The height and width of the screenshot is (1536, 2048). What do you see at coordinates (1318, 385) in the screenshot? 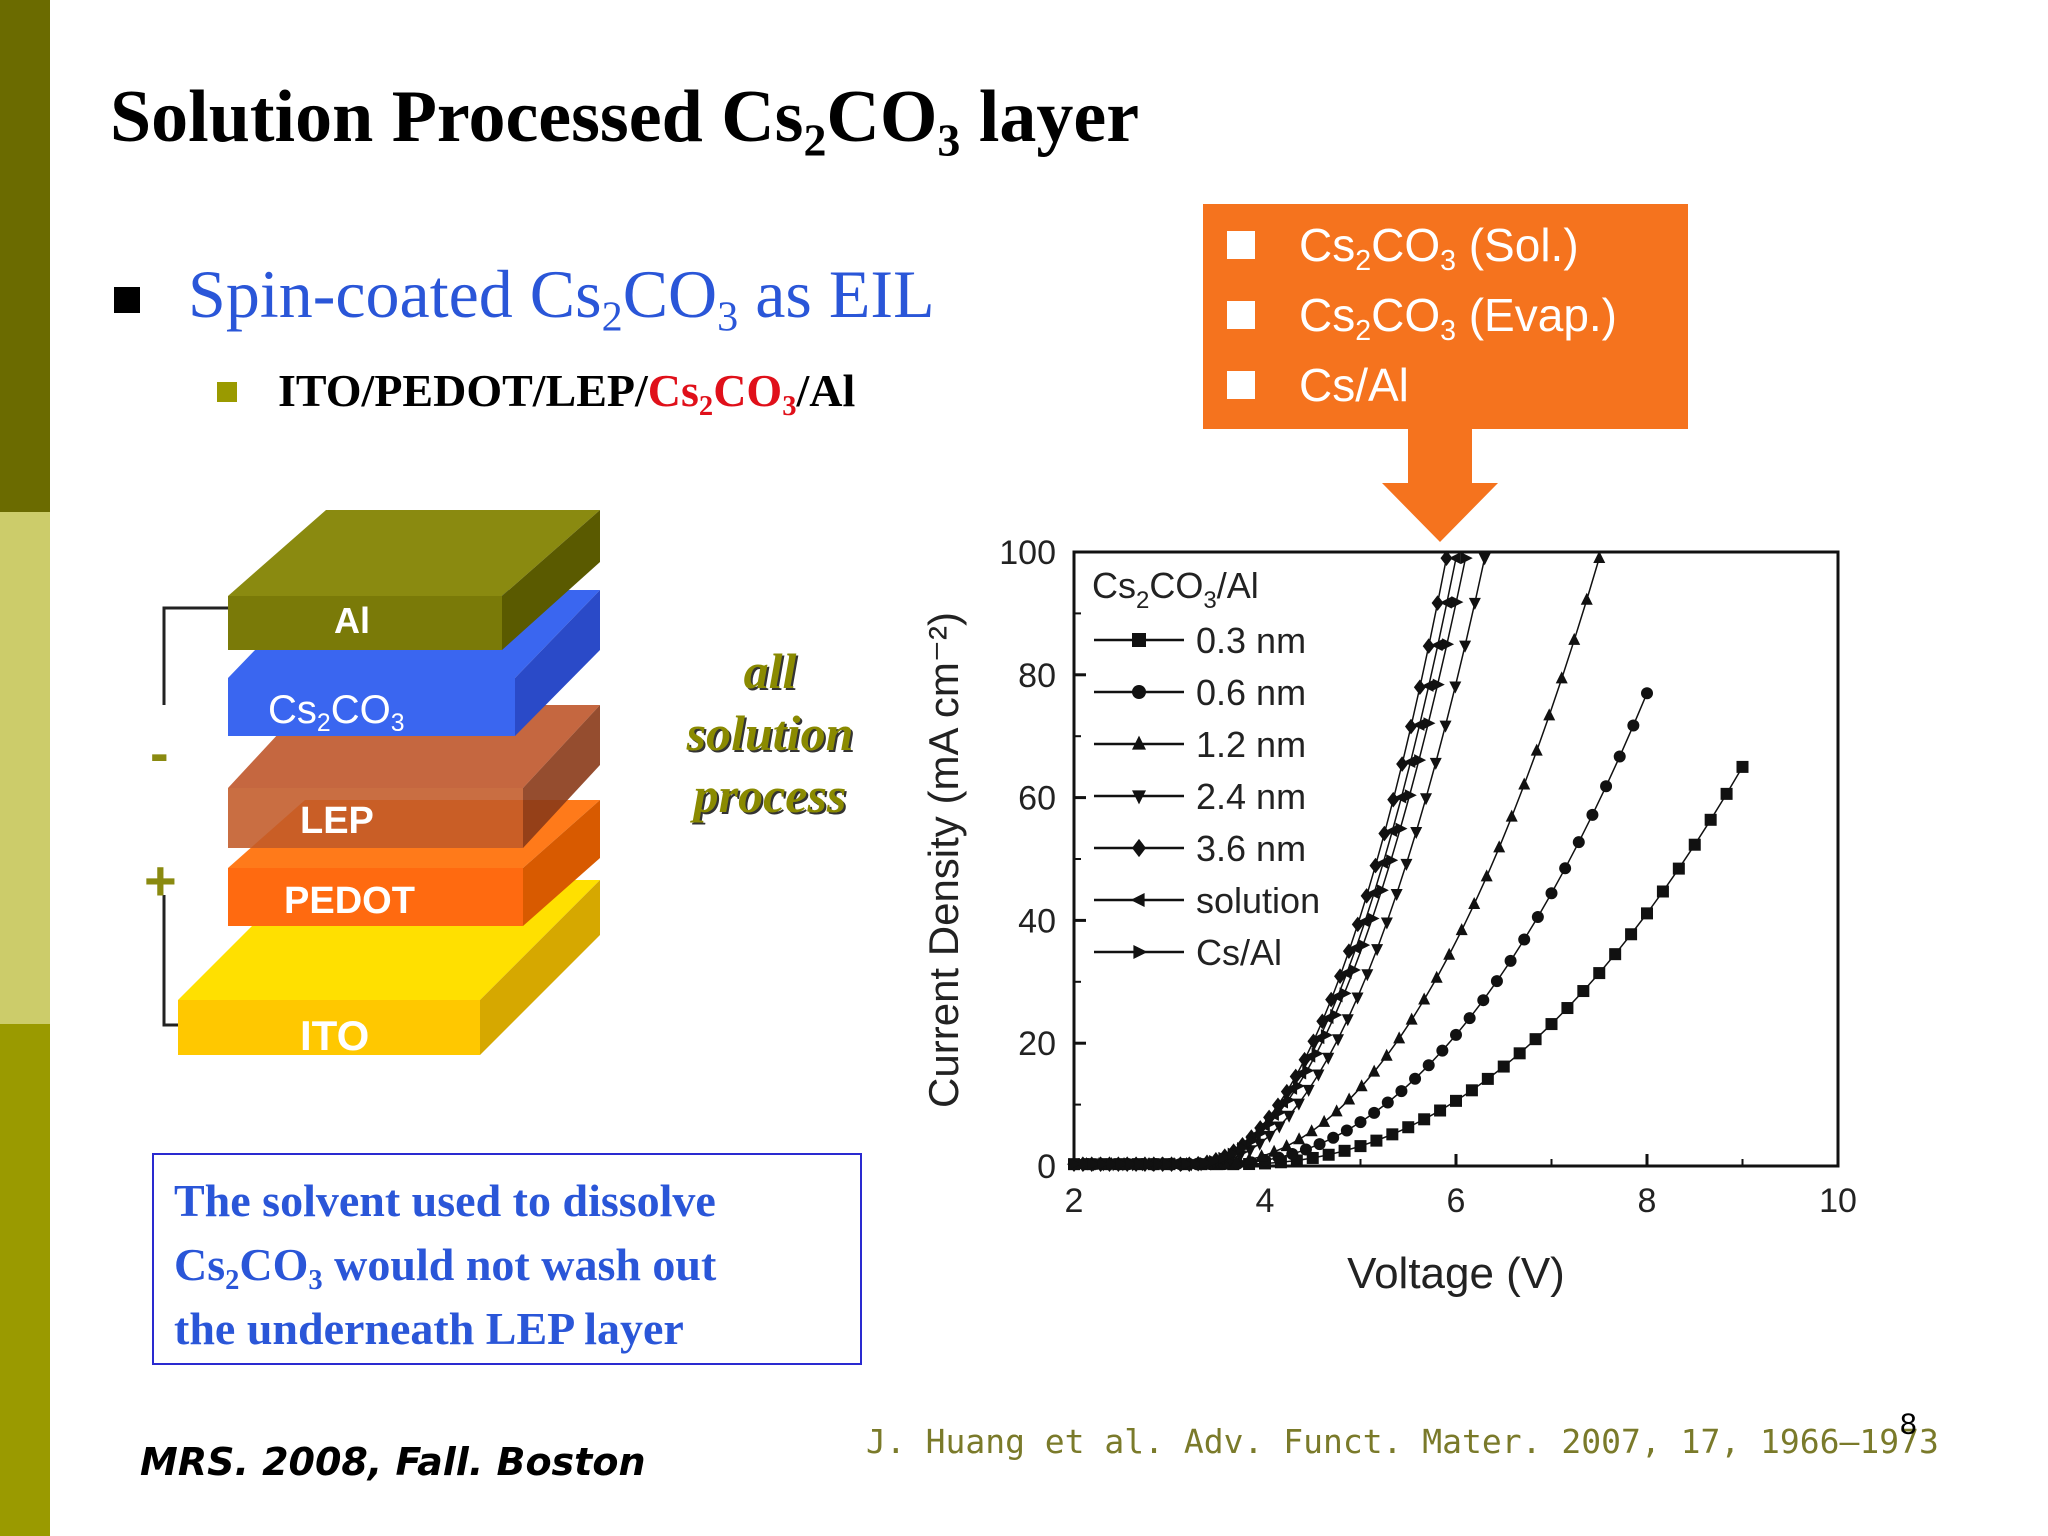
I see `callout-item-cs-al: Cs/Al` at bounding box center [1318, 385].